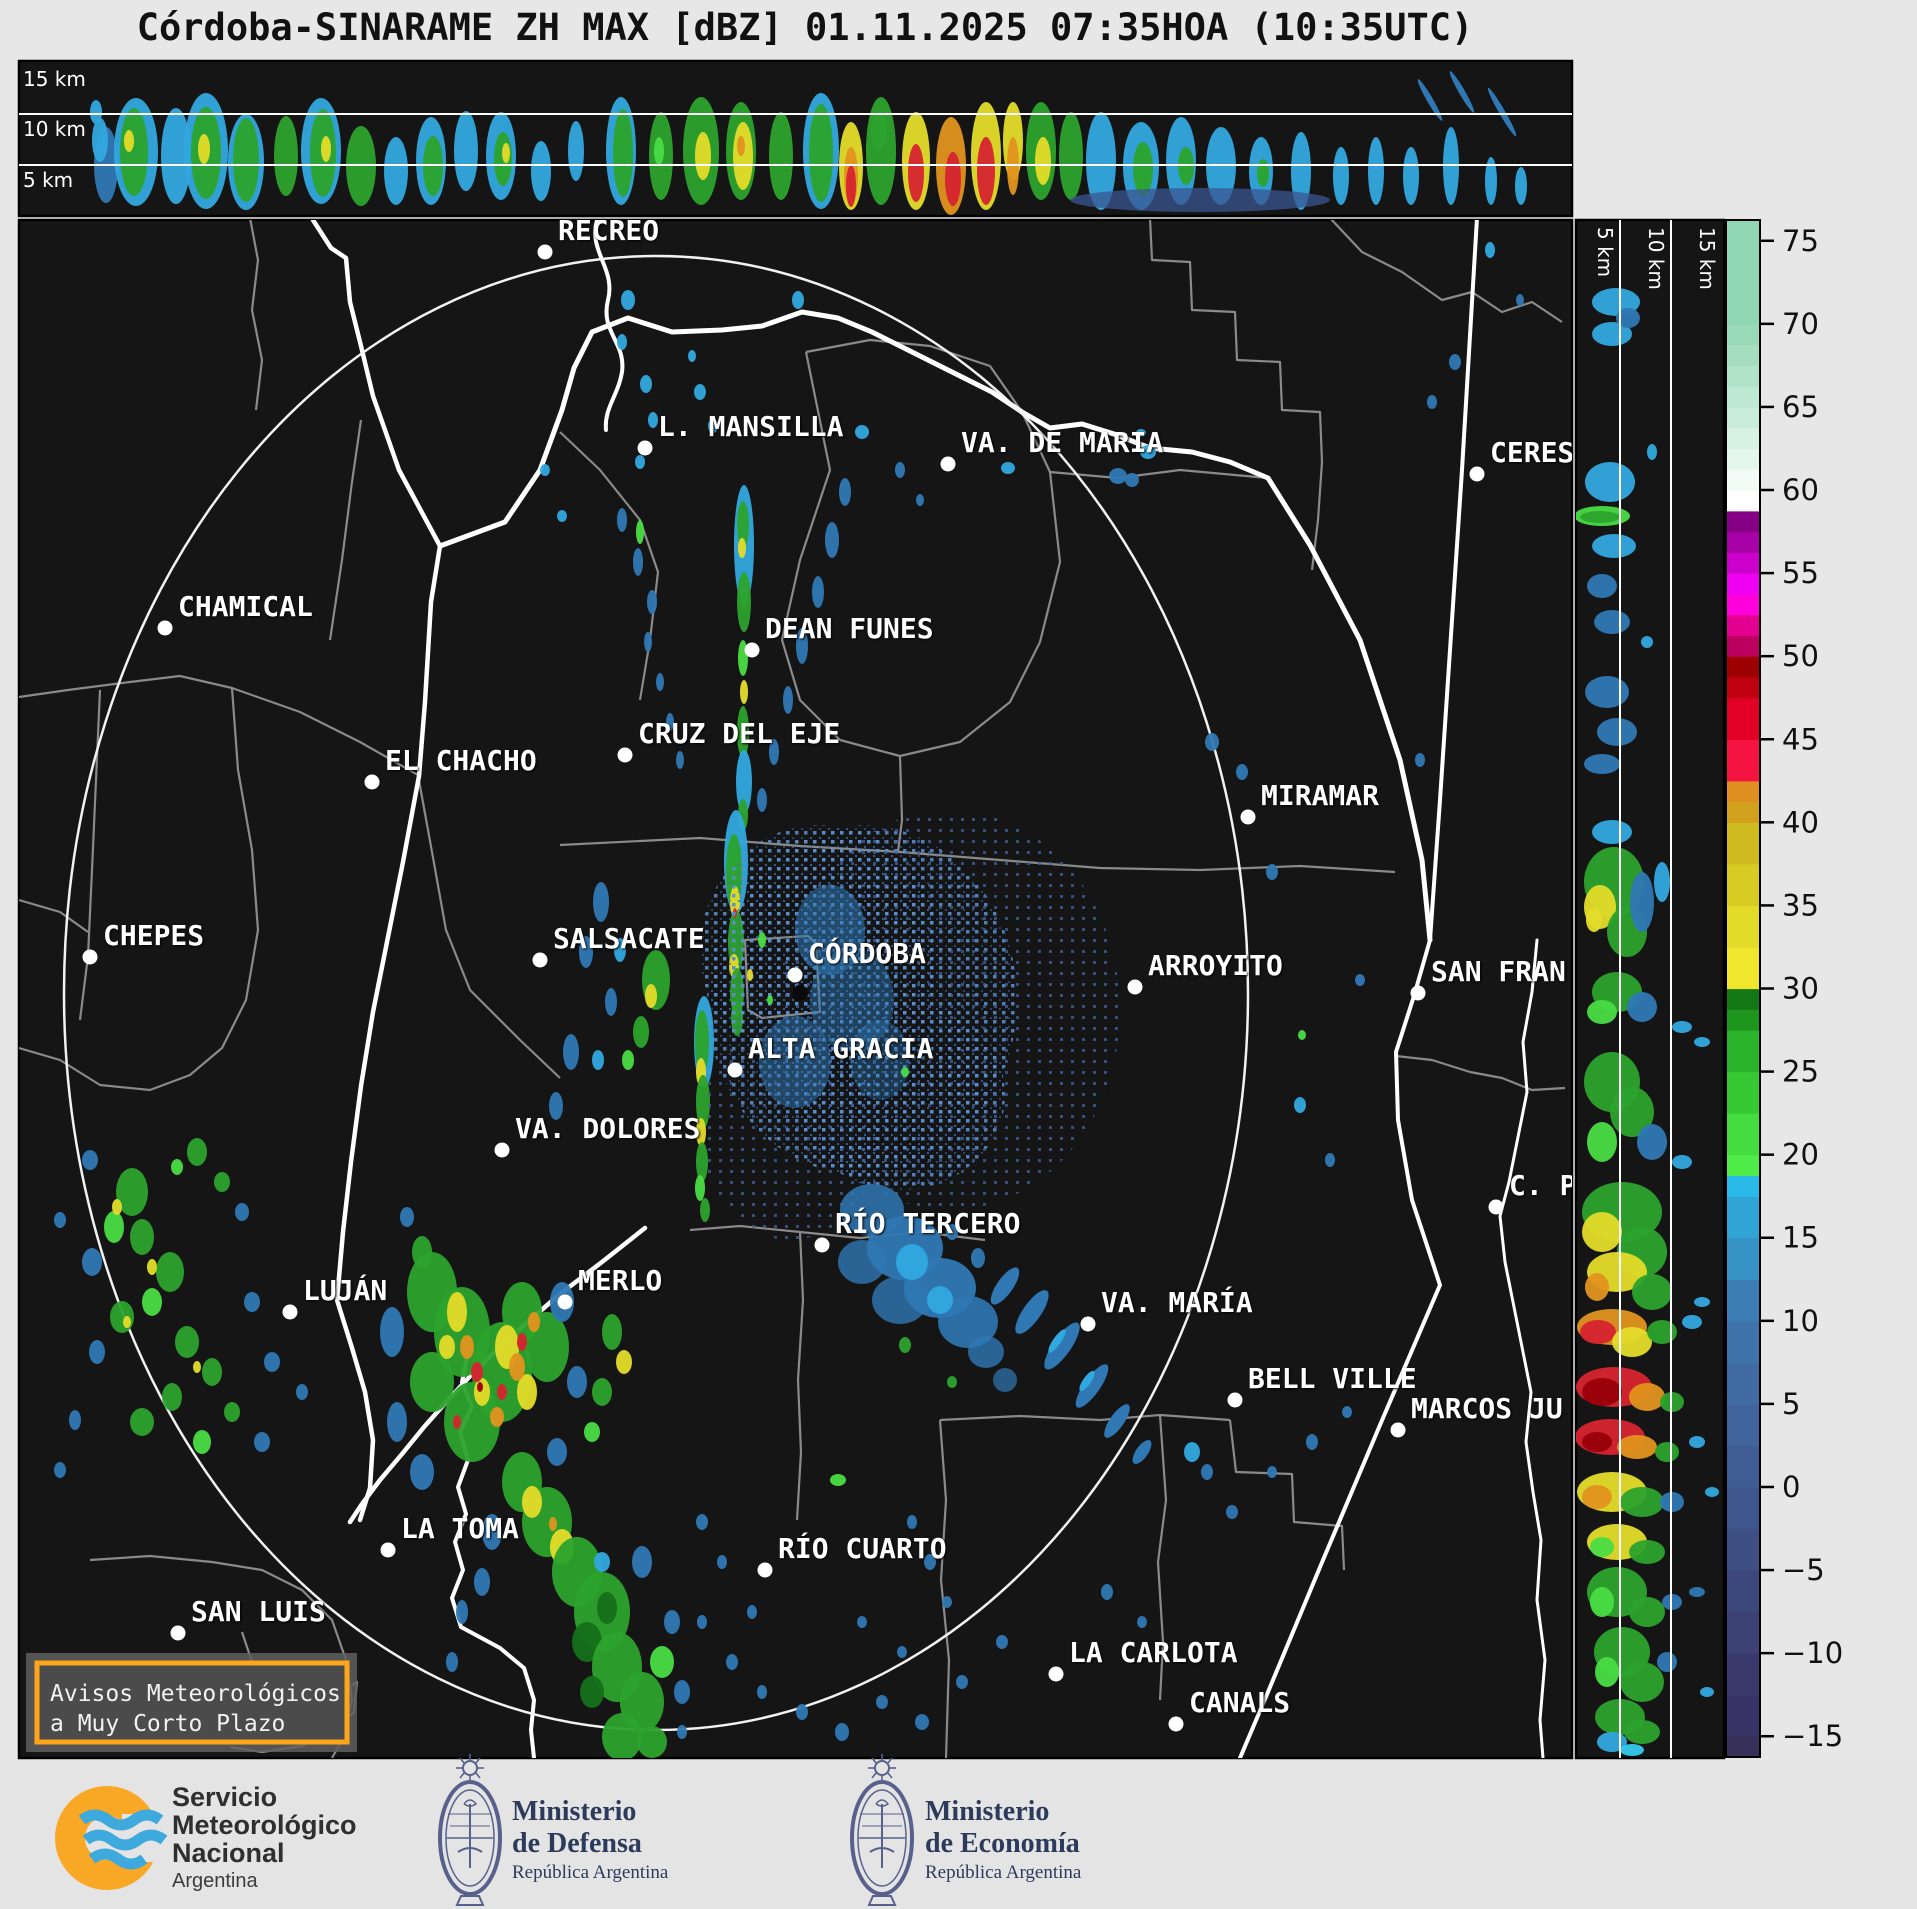  Describe the element at coordinates (54, 79) in the screenshot. I see `top-axis-label-15km: 15 km` at that location.